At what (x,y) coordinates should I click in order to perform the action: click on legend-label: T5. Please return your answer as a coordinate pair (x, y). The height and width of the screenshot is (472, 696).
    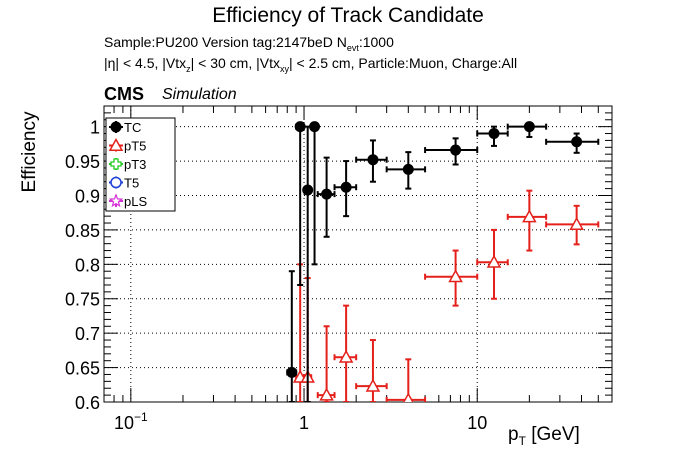
    Looking at the image, I should click on (131, 183).